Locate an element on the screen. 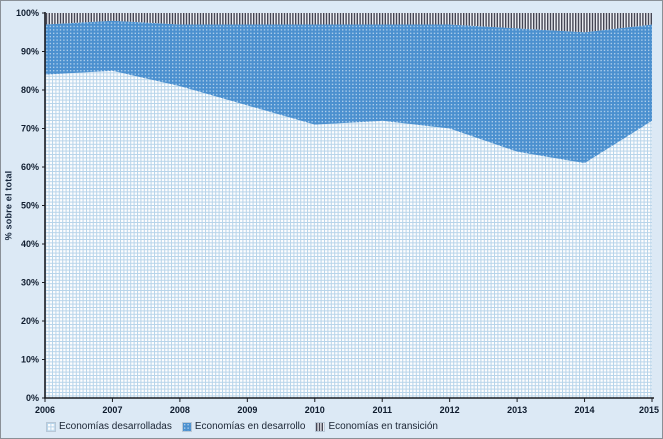 This screenshot has width=663, height=439. legend-label: Economías desarrolladas is located at coordinates (115, 426).